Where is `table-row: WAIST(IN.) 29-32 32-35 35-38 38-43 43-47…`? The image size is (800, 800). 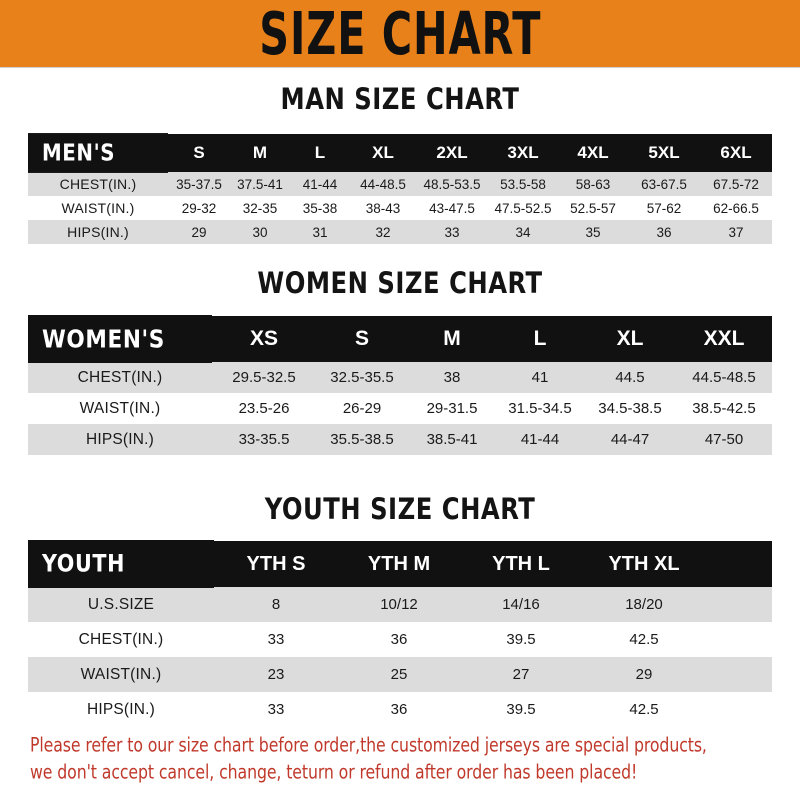 table-row: WAIST(IN.) 29-32 32-35 35-38 38-43 43-47… is located at coordinates (400, 208).